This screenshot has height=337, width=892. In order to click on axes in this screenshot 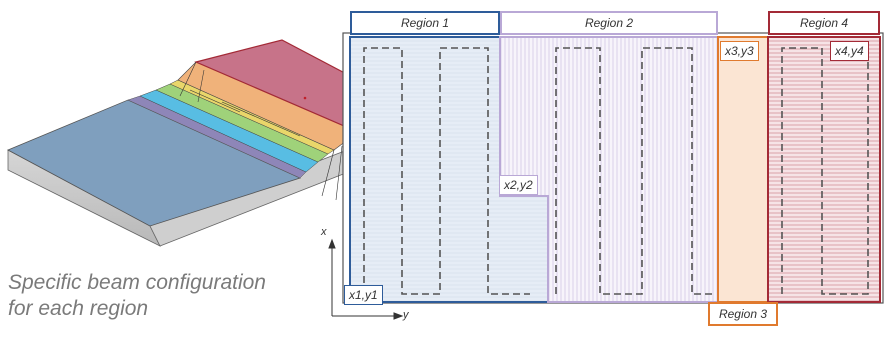, I will do `click(366, 279)`.